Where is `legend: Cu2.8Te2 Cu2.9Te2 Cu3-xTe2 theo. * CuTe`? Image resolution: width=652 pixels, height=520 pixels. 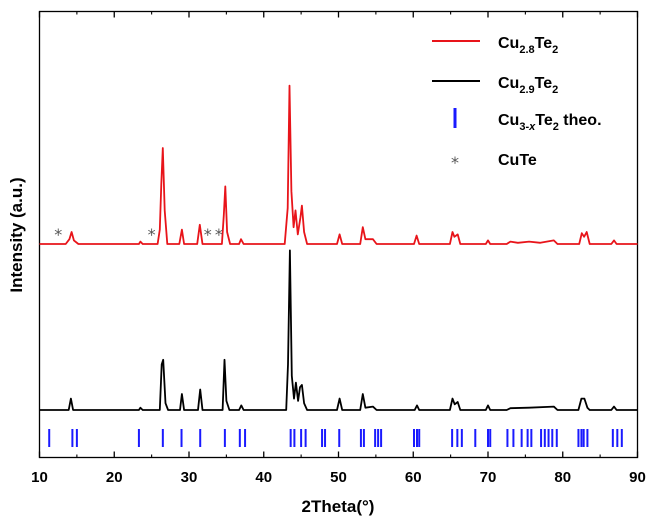
legend: Cu2.8Te2 Cu2.9Te2 Cu3-xTe2 theo. * CuTe is located at coordinates (517, 103).